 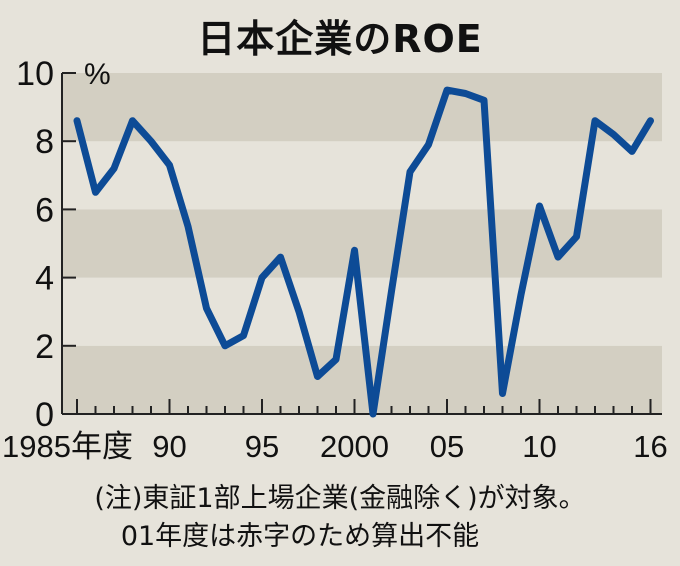 I want to click on x-tick-label: 90, so click(x=169, y=446).